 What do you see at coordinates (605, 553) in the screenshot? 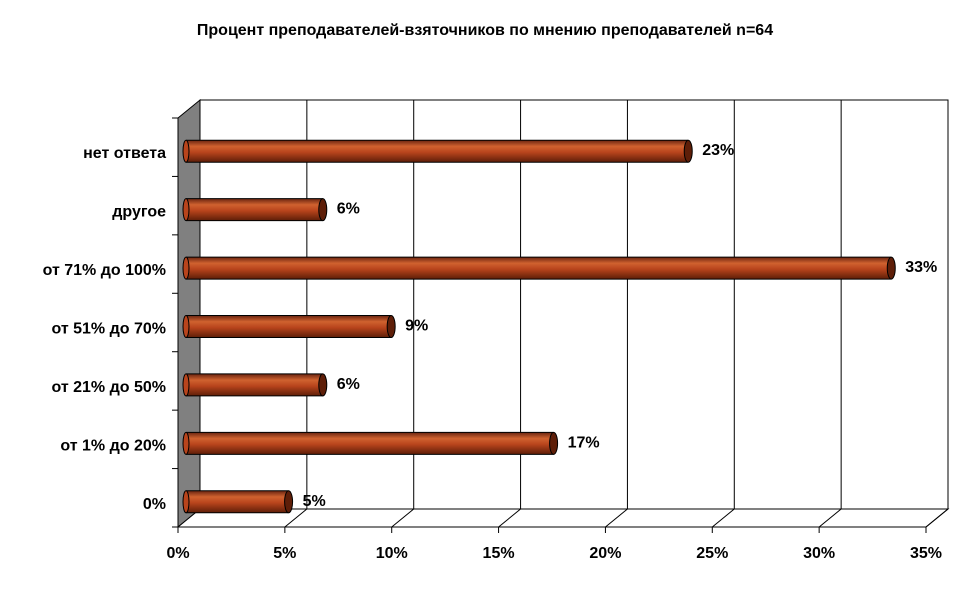
I see `x-tick-label: 20%` at bounding box center [605, 553].